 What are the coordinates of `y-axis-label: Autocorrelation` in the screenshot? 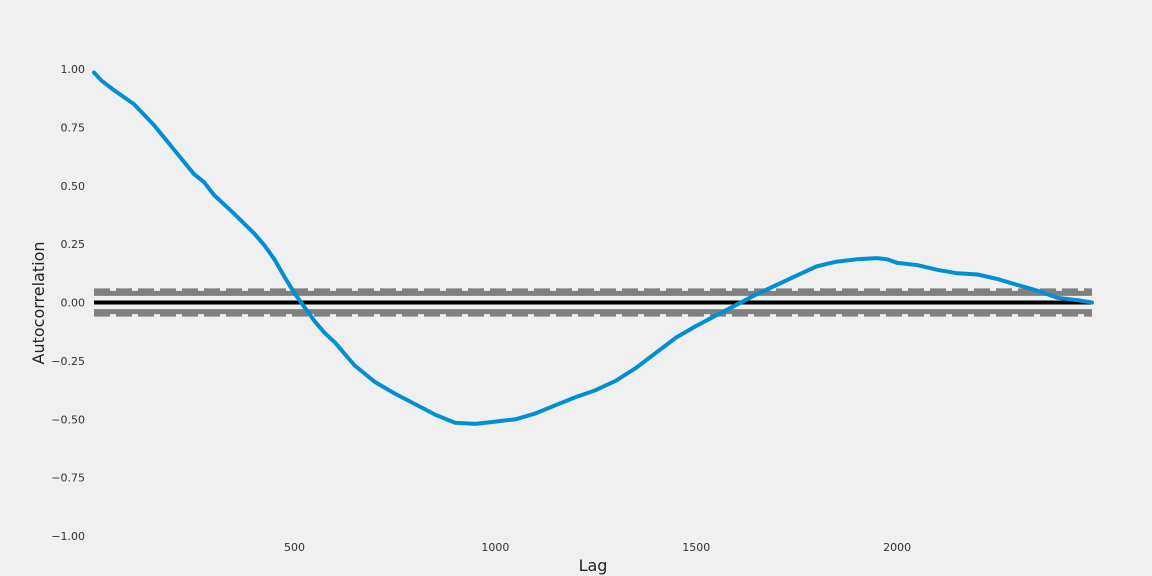 It's located at (38, 303).